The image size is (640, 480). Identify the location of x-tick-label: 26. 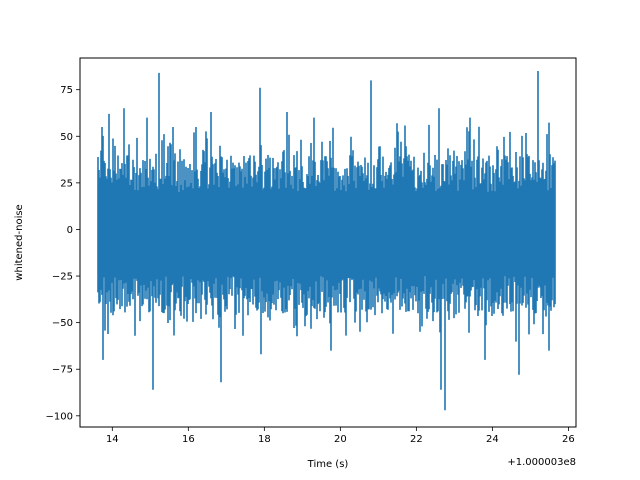
(568, 439).